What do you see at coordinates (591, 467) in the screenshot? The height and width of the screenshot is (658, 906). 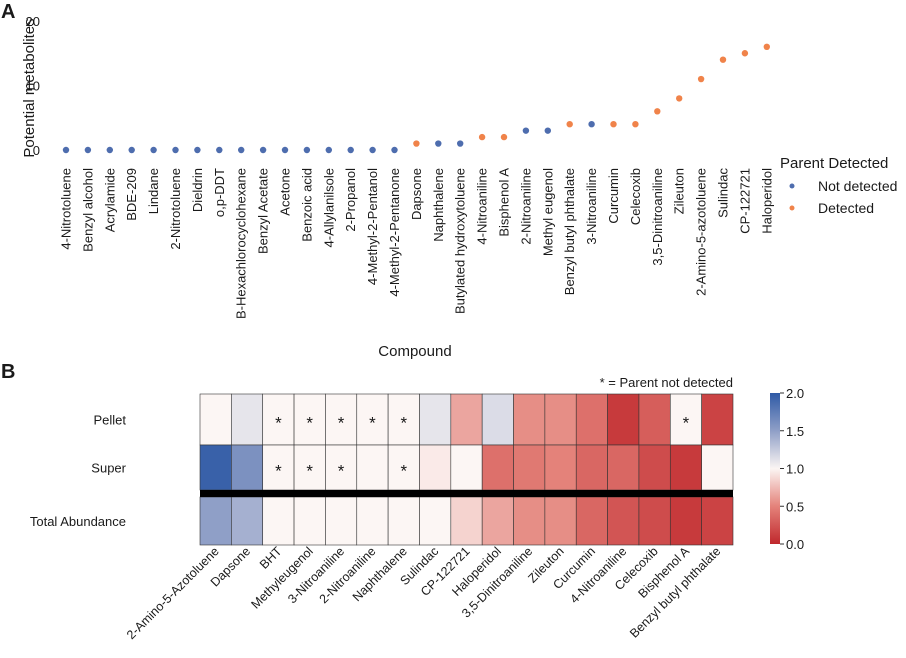 I see `heatmap-cell-super-curcumin` at bounding box center [591, 467].